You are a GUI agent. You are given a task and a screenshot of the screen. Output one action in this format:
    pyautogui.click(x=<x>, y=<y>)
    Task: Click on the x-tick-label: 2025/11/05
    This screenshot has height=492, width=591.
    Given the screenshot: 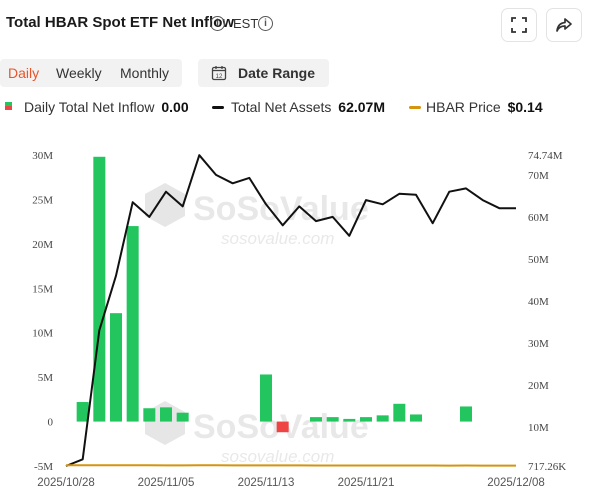 What is the action you would take?
    pyautogui.click(x=166, y=483)
    